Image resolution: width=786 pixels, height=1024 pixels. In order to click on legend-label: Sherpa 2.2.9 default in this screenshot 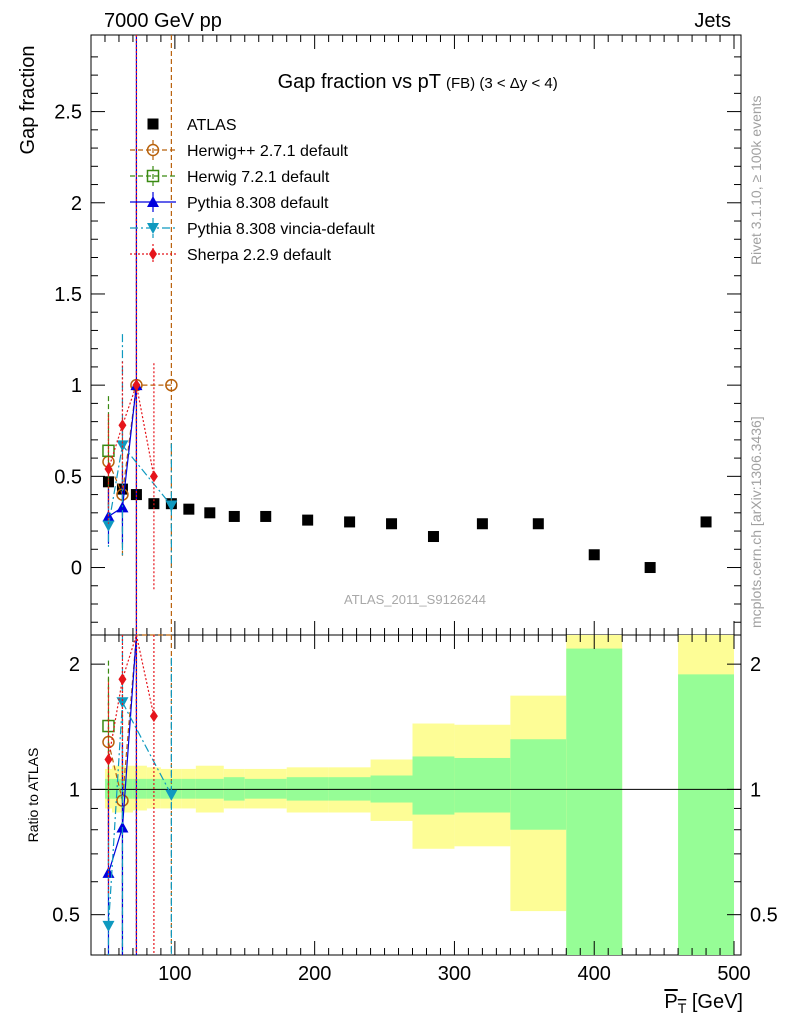, I will do `click(259, 255)`.